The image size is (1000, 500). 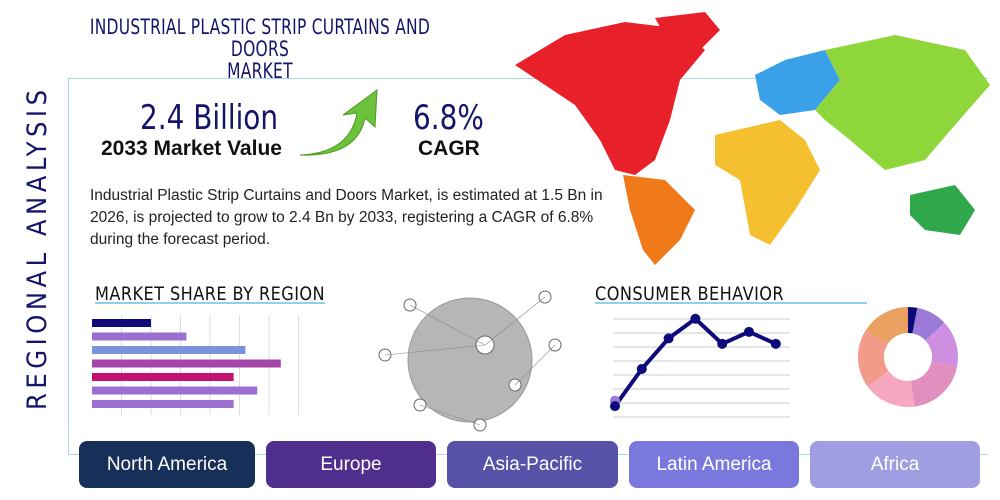 What do you see at coordinates (210, 294) in the screenshot?
I see `market-share-title: MARKET SHARE BY REGION` at bounding box center [210, 294].